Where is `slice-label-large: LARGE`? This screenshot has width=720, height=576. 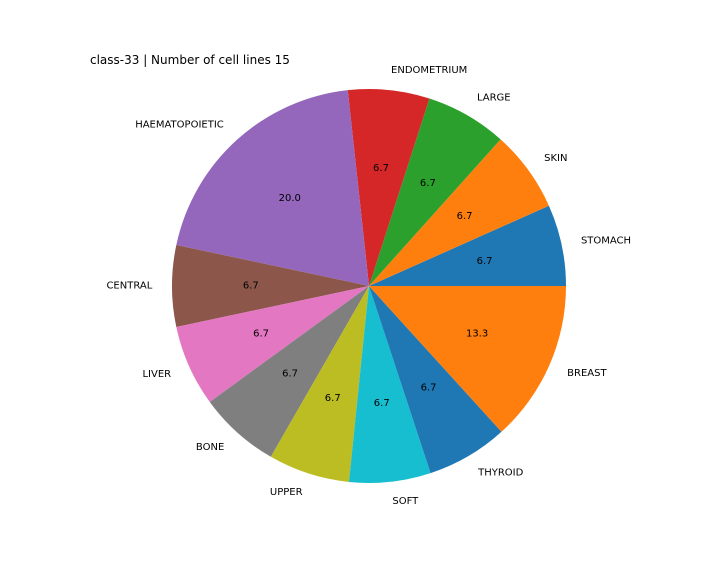 slice-label-large: LARGE is located at coordinates (494, 98).